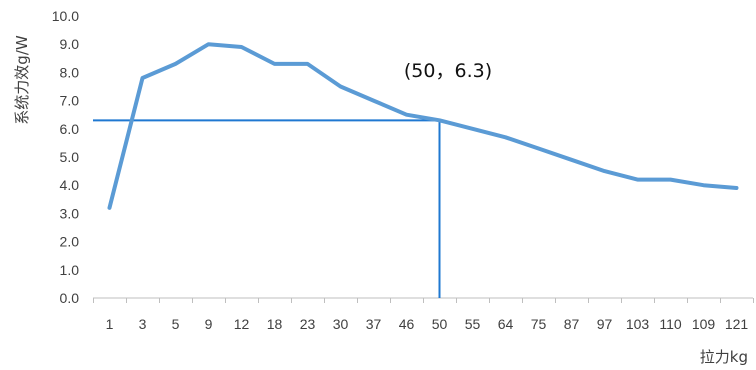  I want to click on x-tick-label: 55, so click(473, 324).